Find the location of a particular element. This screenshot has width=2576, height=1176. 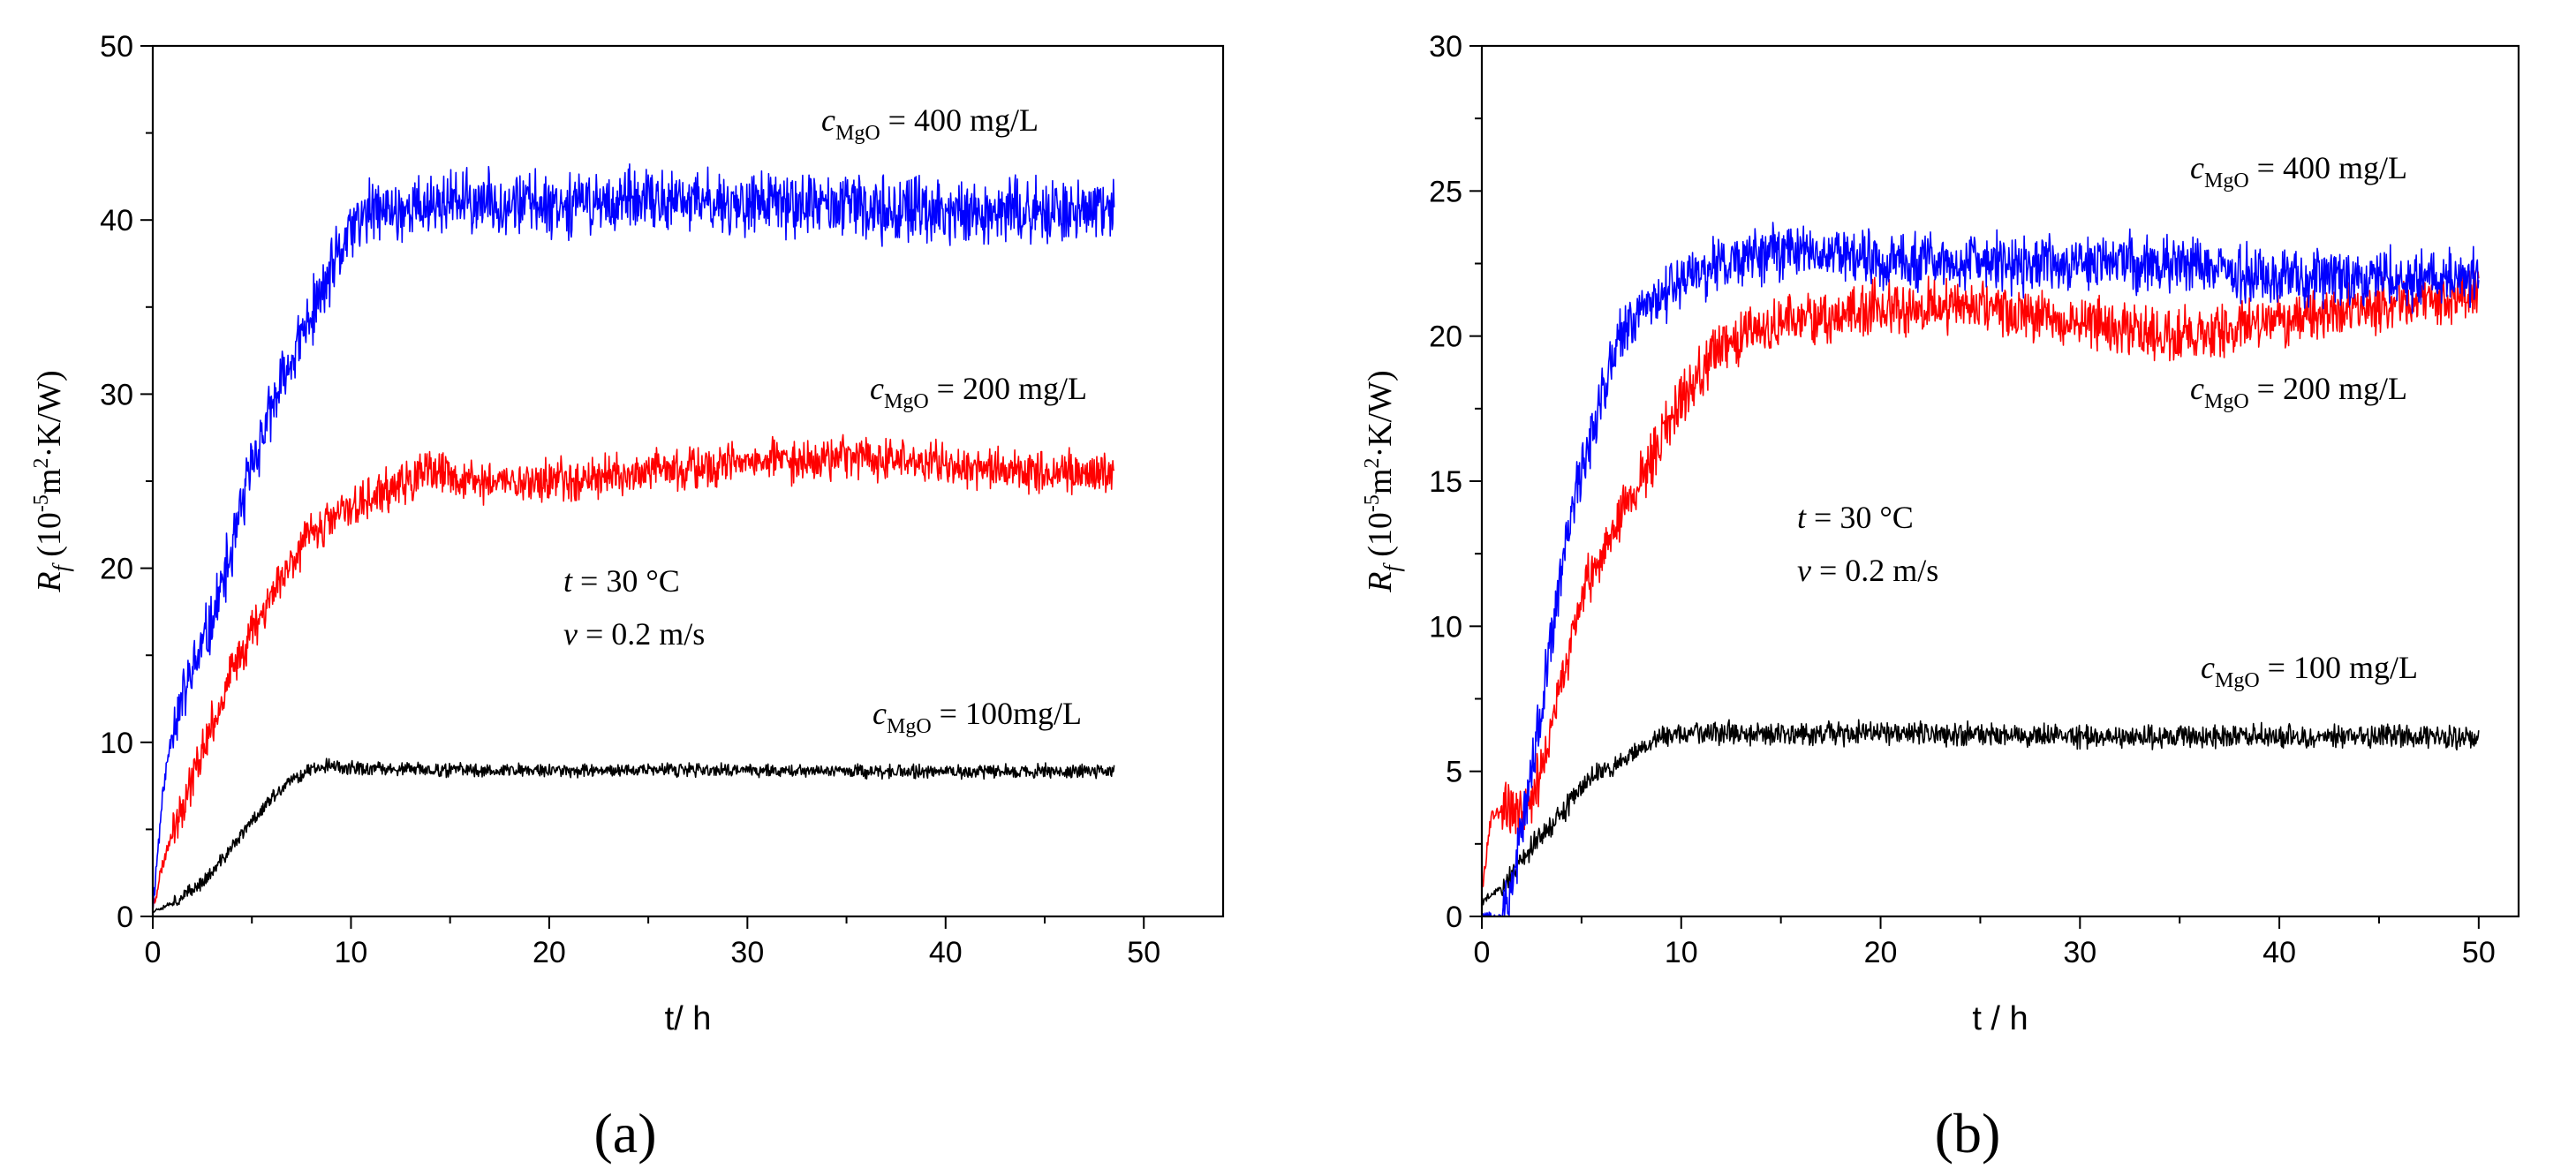

y-tick-label: 40 is located at coordinates (117, 220).